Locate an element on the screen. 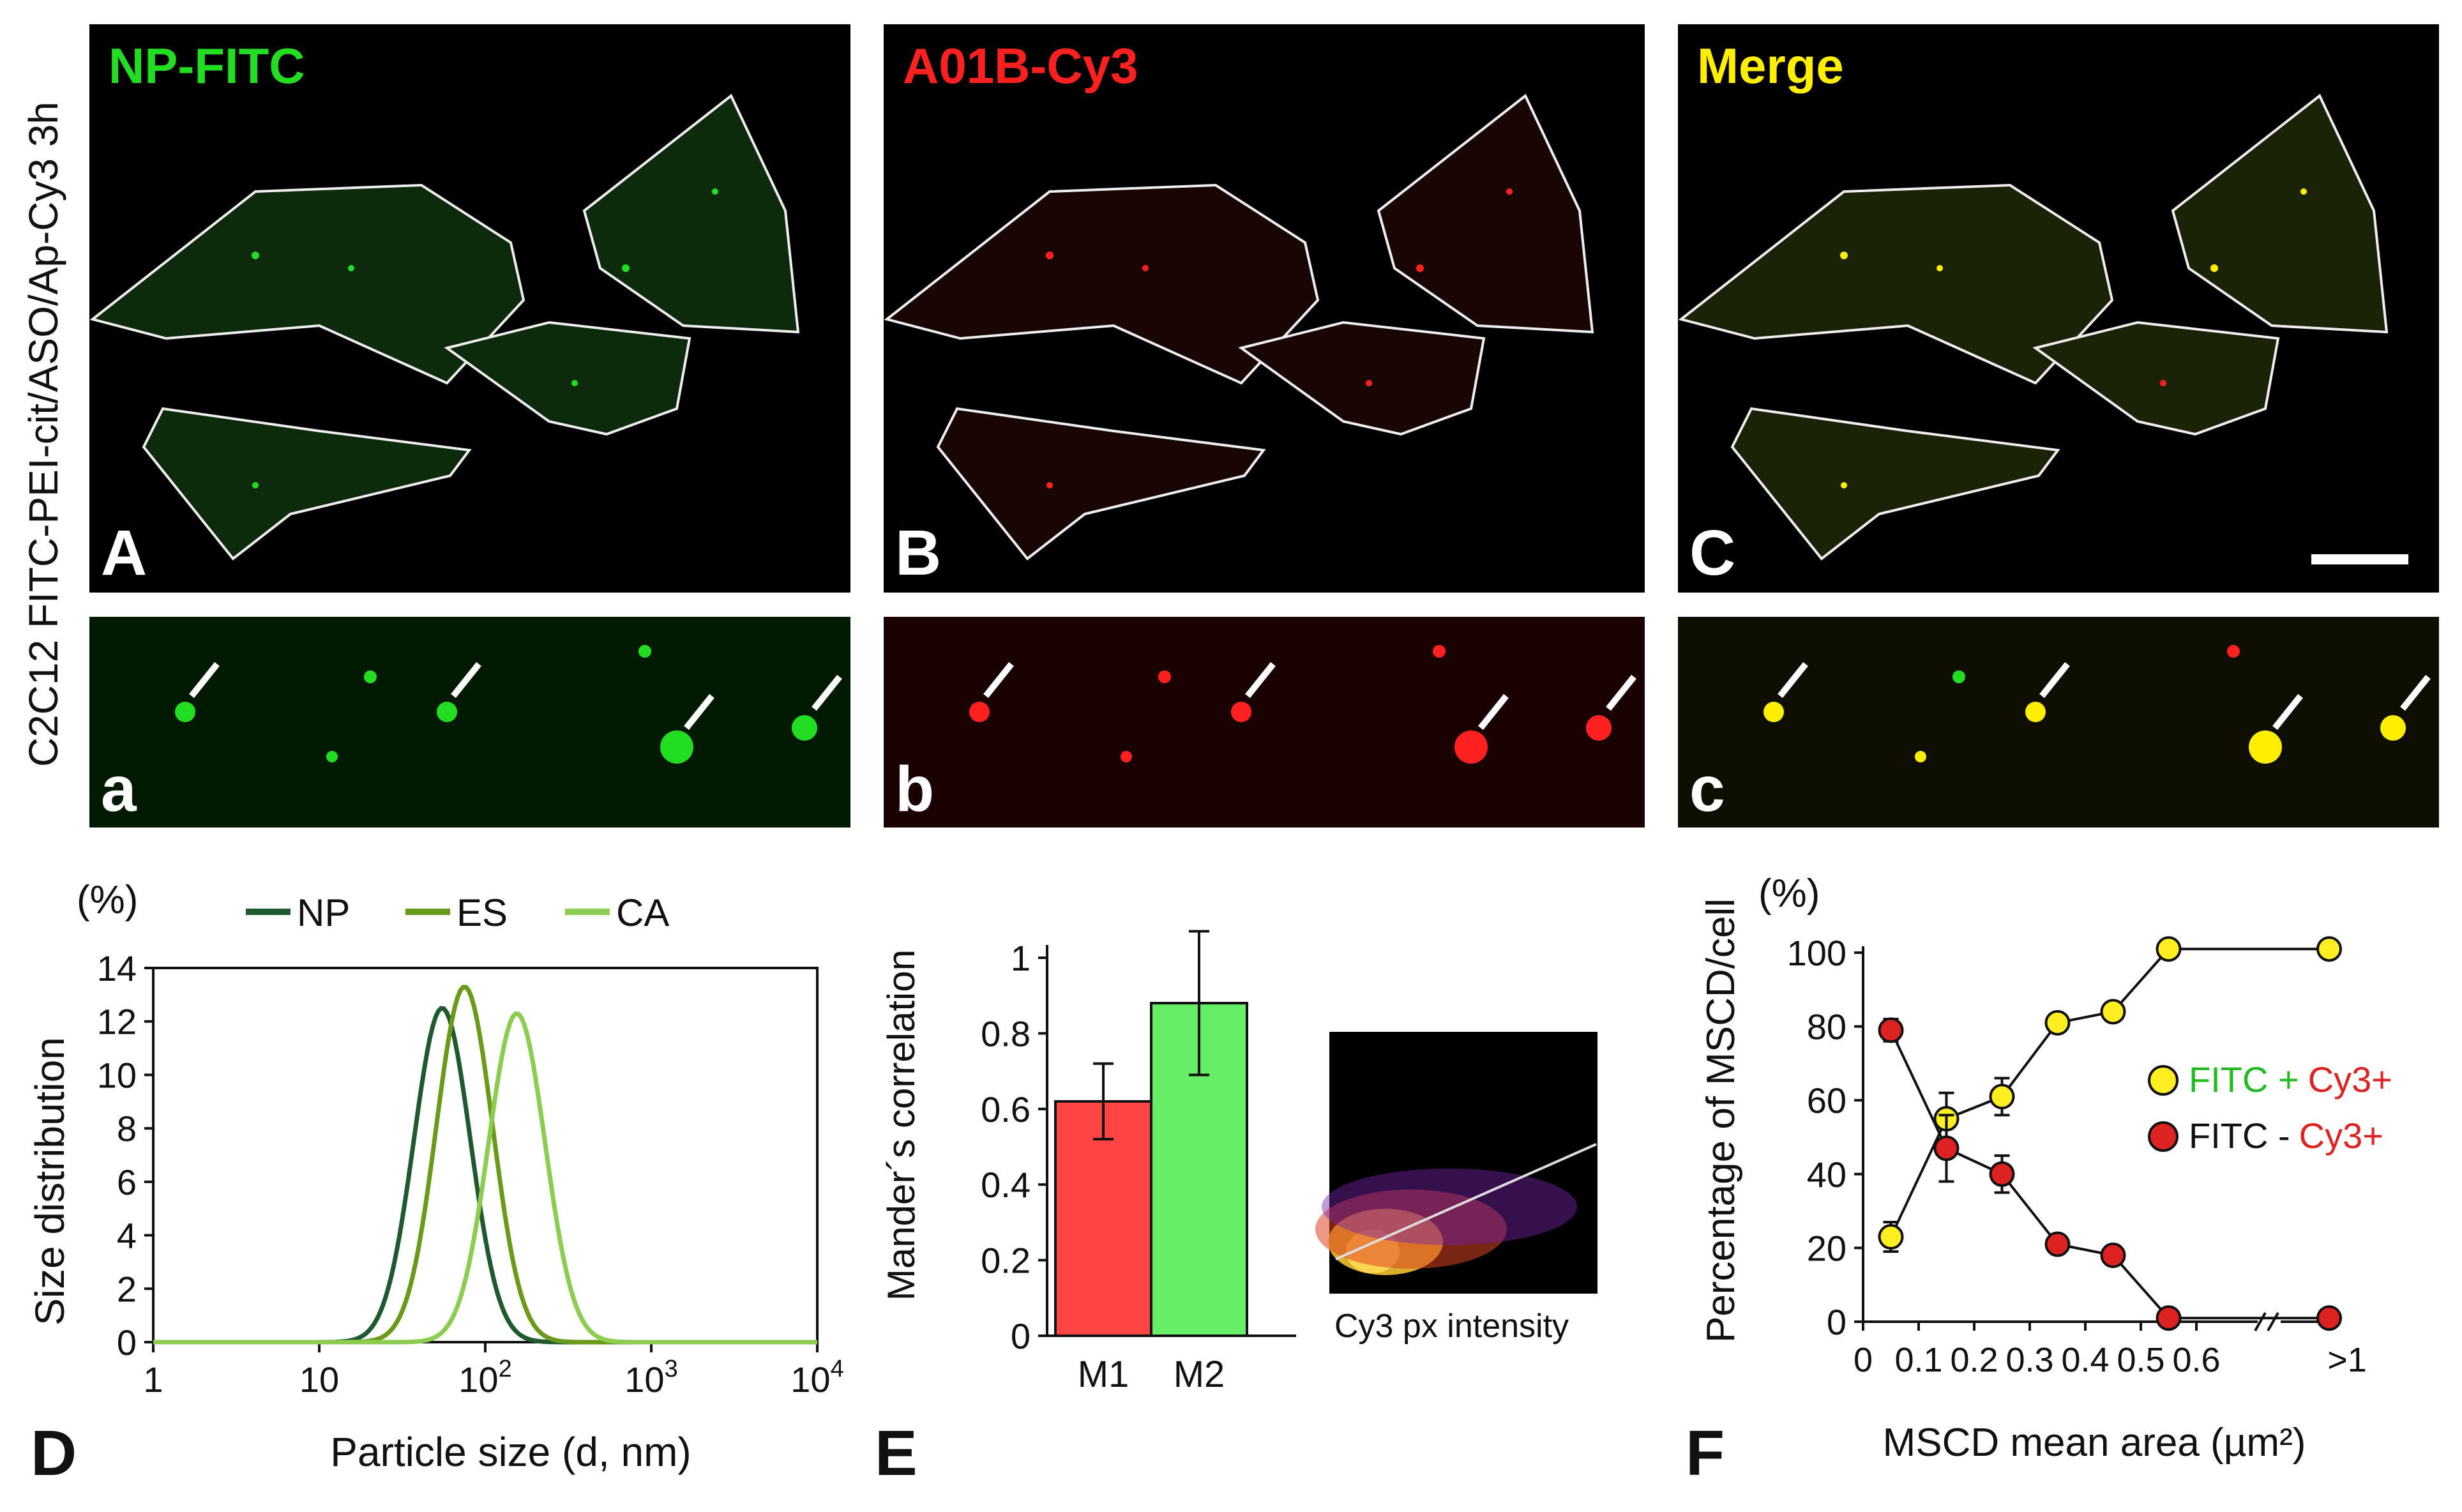  chart-f-ytick-label: 80 is located at coordinates (1826, 1027).